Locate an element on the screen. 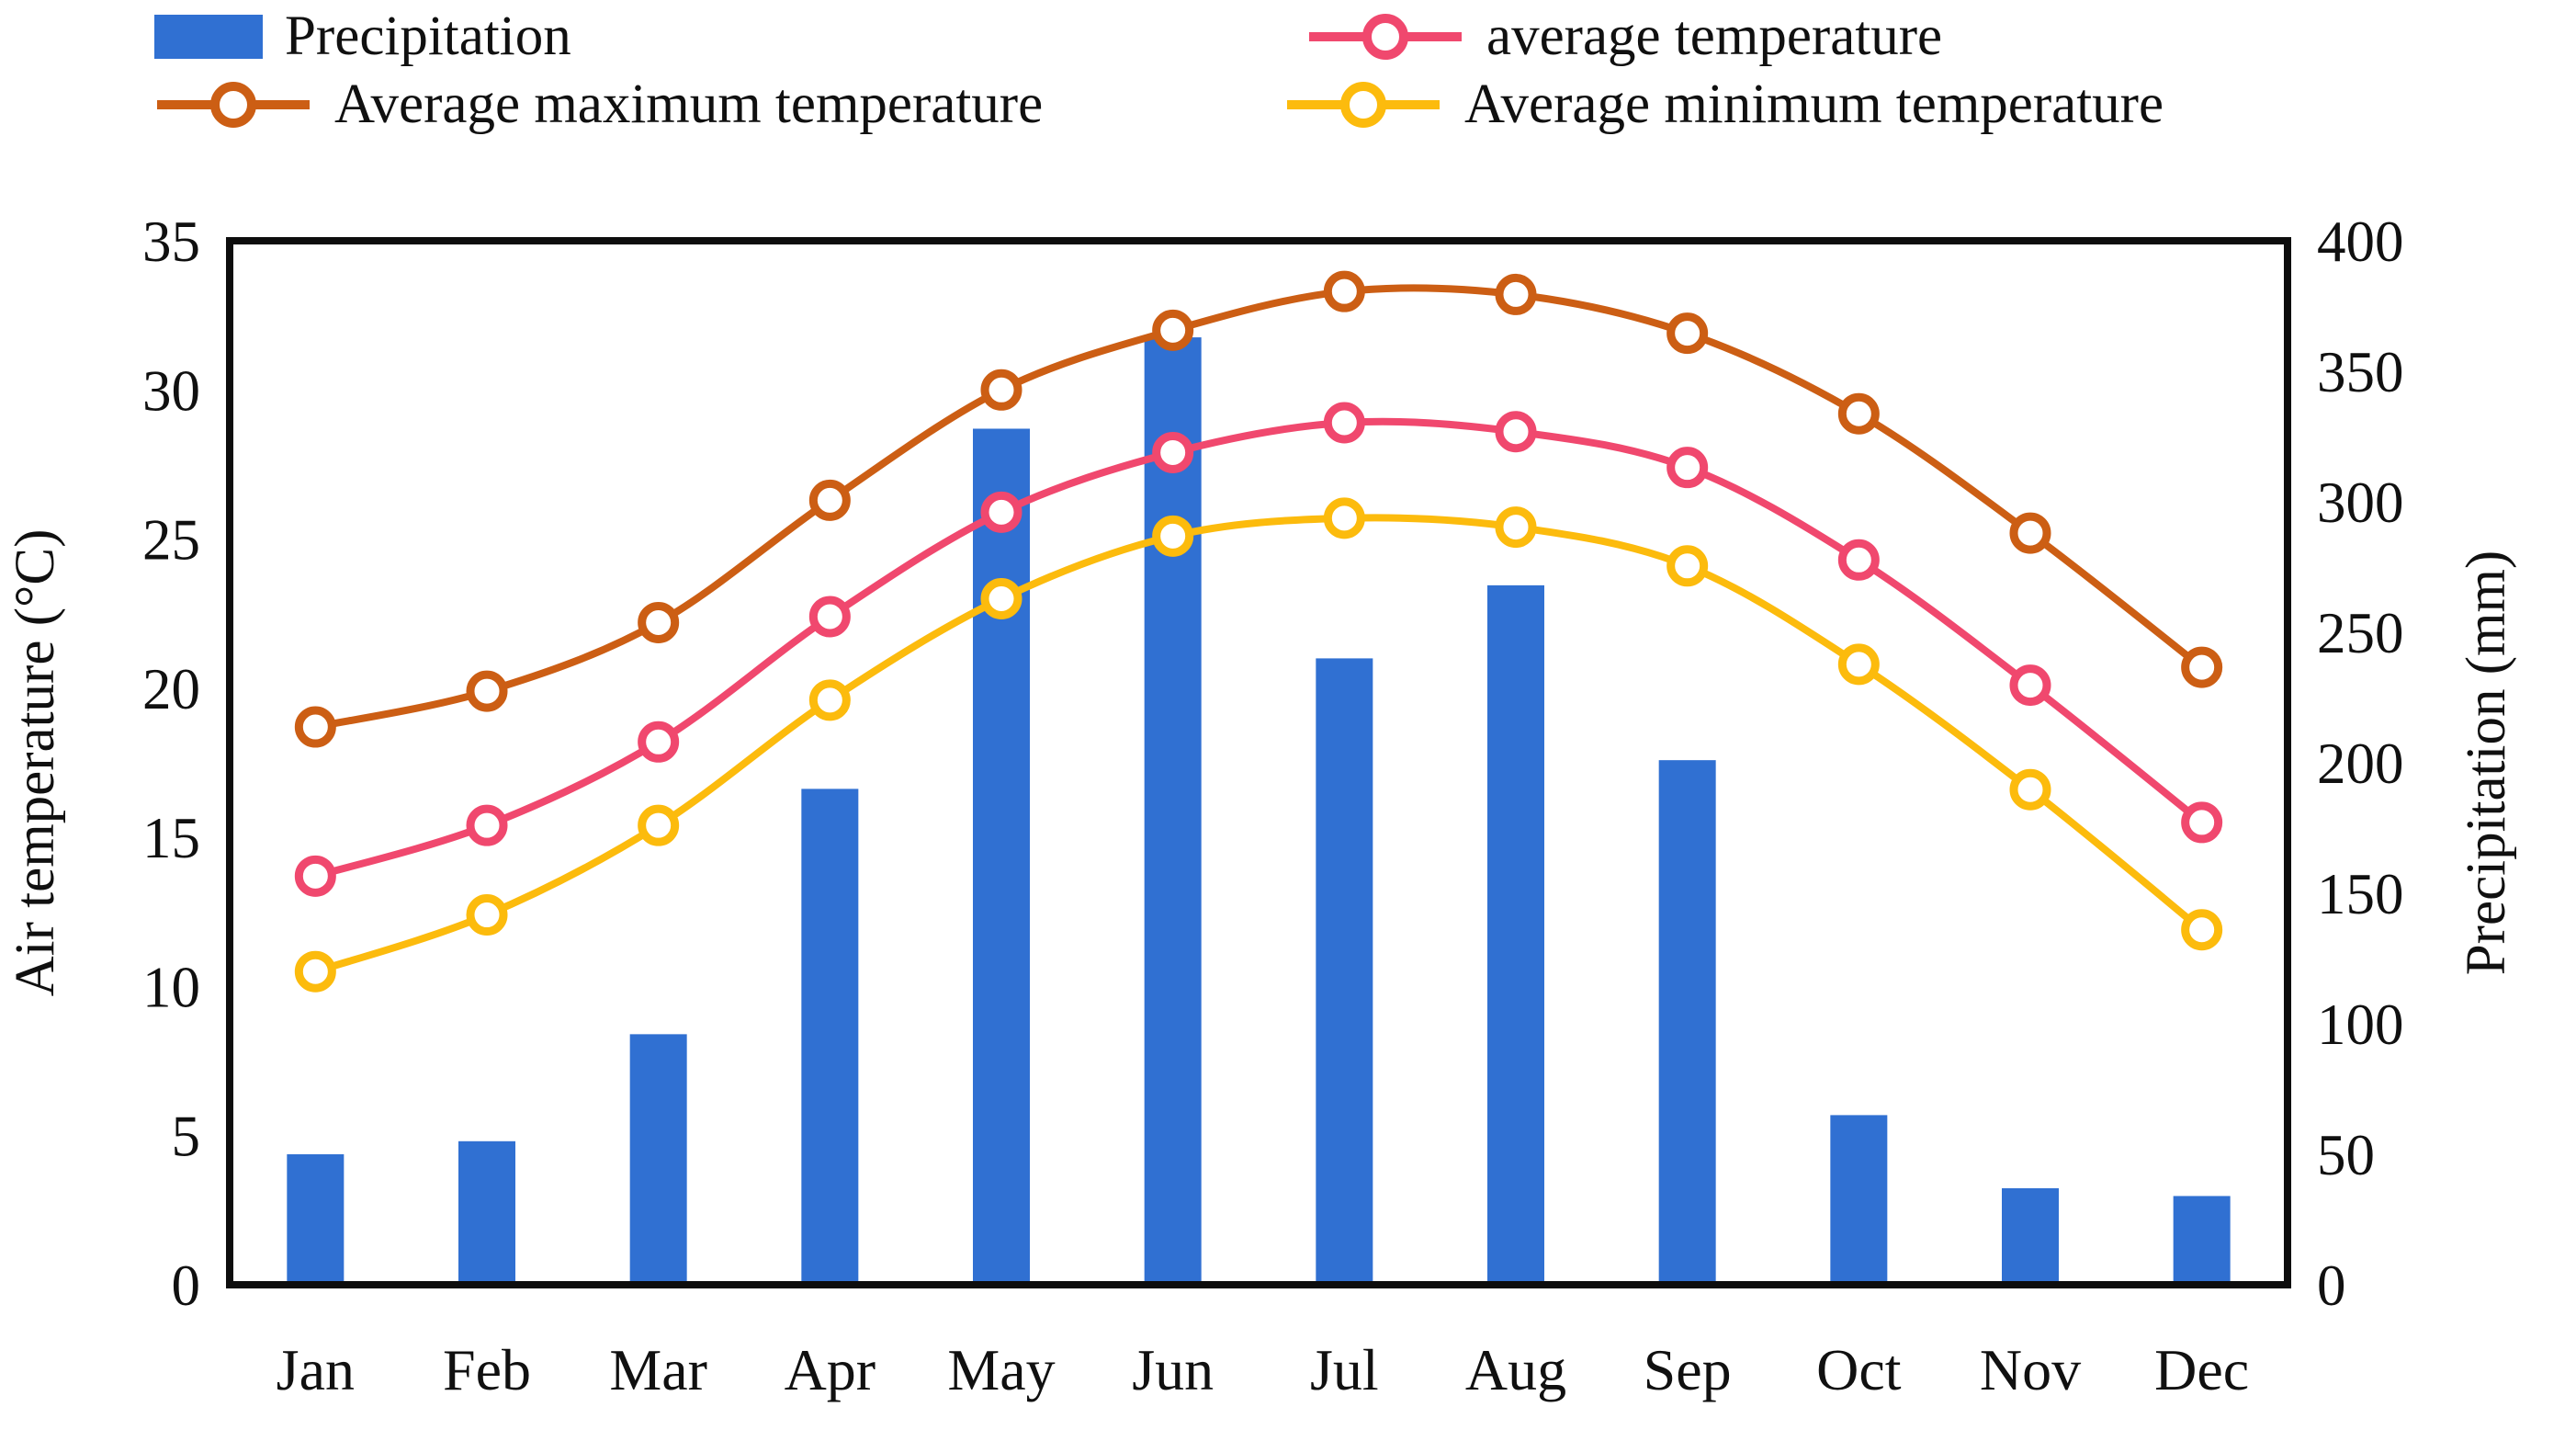 Image resolution: width=2576 pixels, height=1441 pixels. average-temperature-marker-may is located at coordinates (1001, 512).